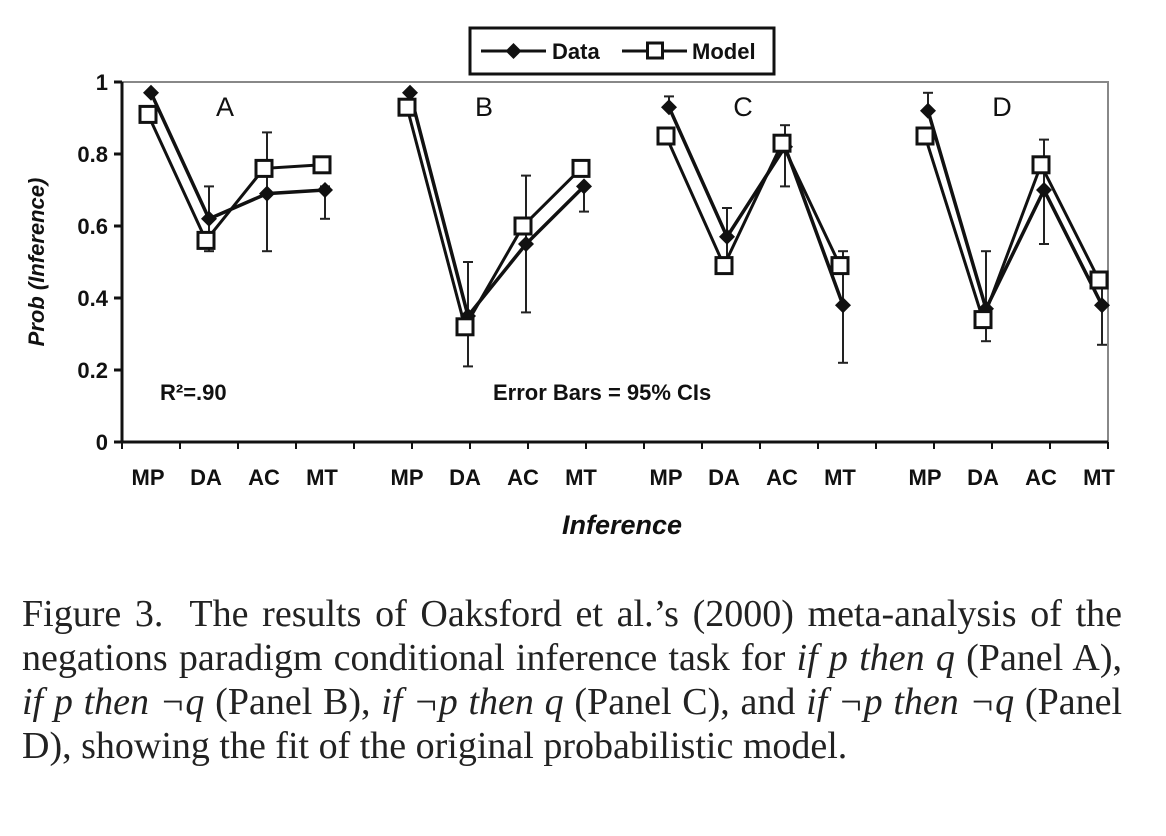  What do you see at coordinates (618, 466) in the screenshot?
I see `x-axis-ticks: MP DA AC MT MP DA AC MT MP DA AC MT MP DA AC MT` at bounding box center [618, 466].